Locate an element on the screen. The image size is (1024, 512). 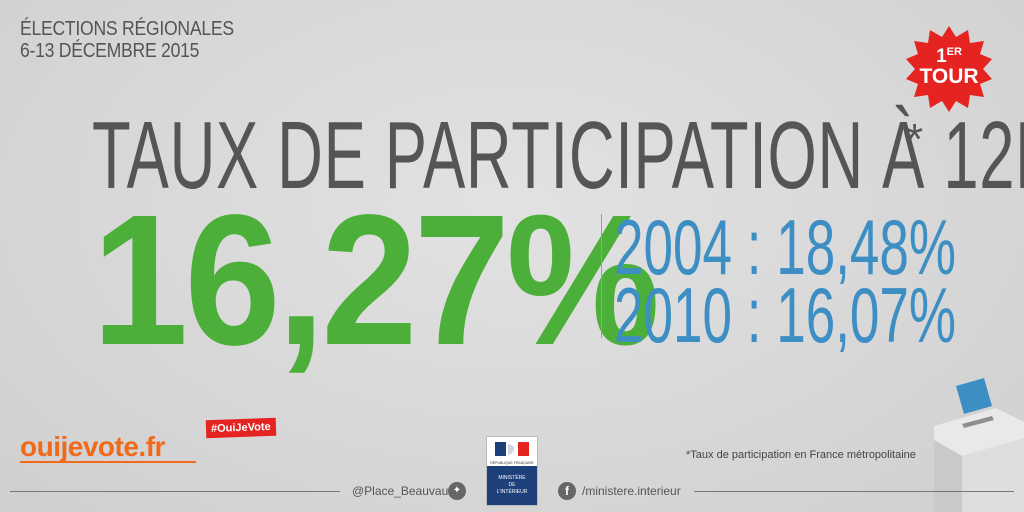
history-2004: 2004 : 18,48% is located at coordinates (785, 247).